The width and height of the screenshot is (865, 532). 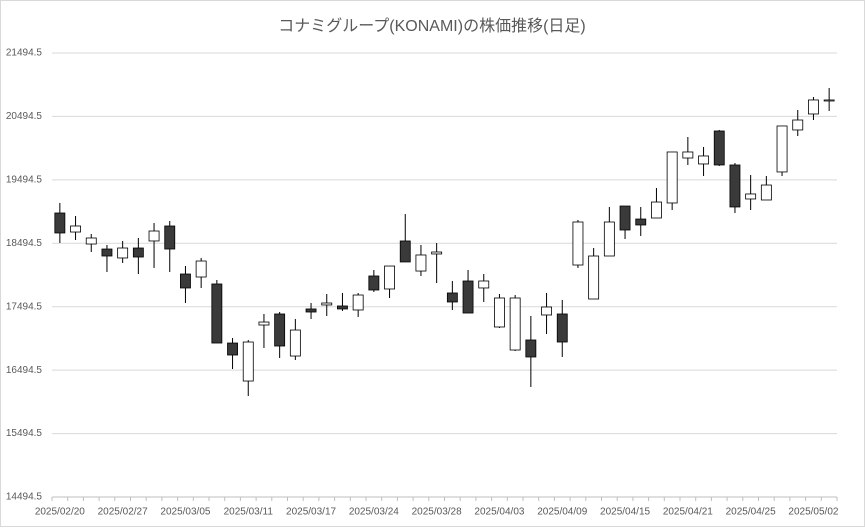 I want to click on x-tick-label: 2025/03/05, so click(x=185, y=512).